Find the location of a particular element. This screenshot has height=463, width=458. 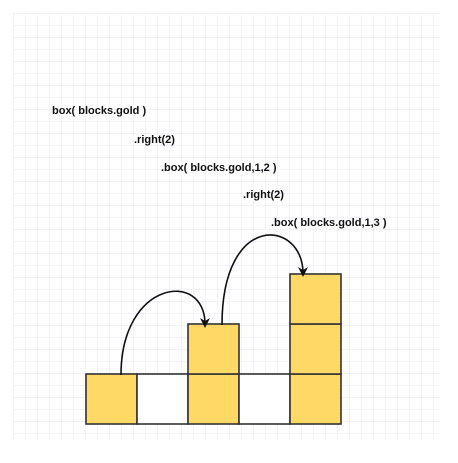

code-line-box-gold-1-3: .box( blocks.gold,1,3 ) is located at coordinates (329, 223).